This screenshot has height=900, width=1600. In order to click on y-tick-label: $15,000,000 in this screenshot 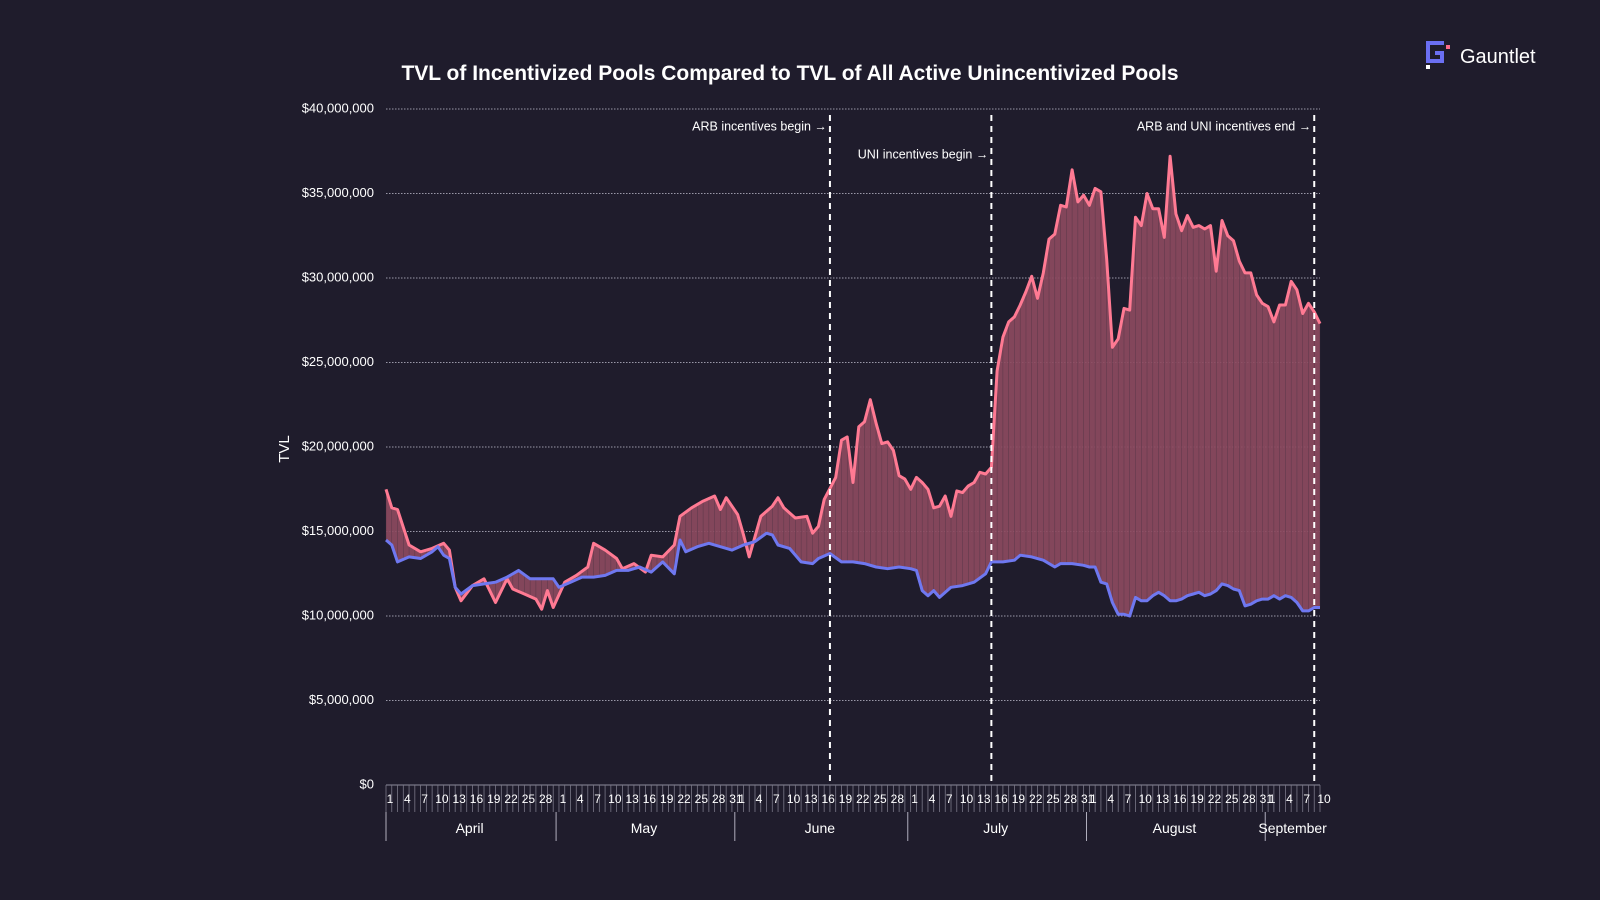, I will do `click(338, 530)`.